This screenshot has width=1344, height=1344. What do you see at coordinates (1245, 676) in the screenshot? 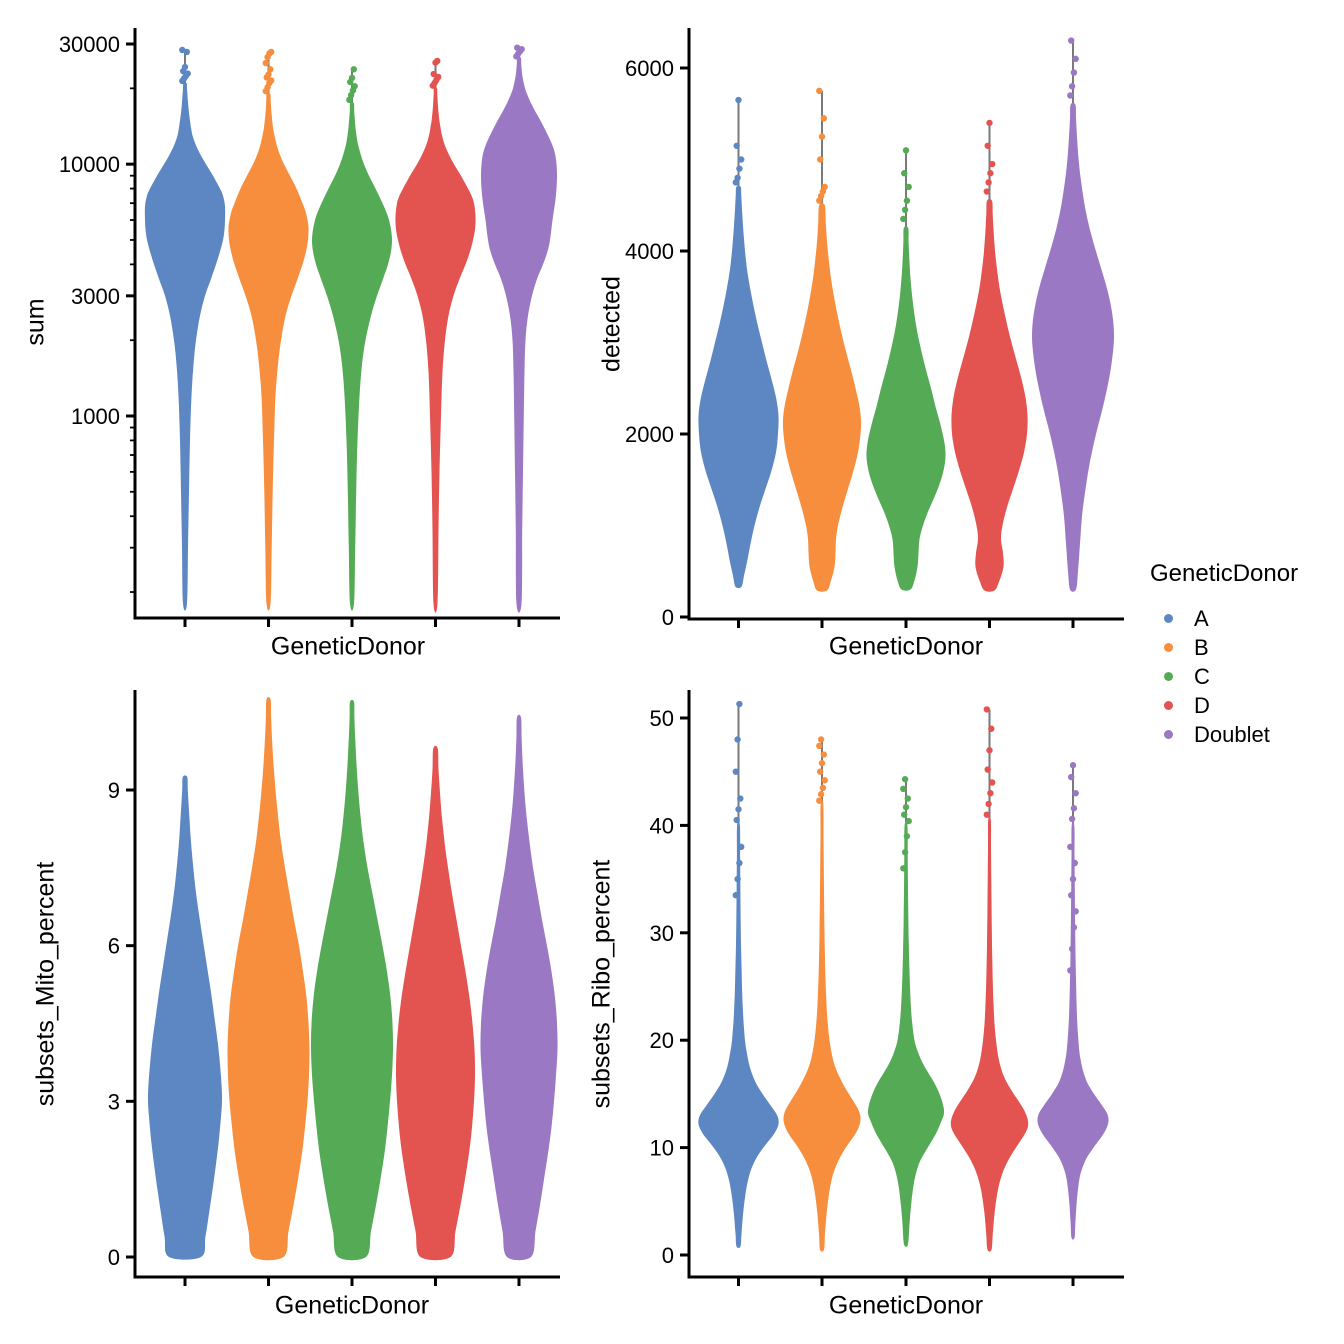
I see `legend-items: A B C D Doublet` at bounding box center [1245, 676].